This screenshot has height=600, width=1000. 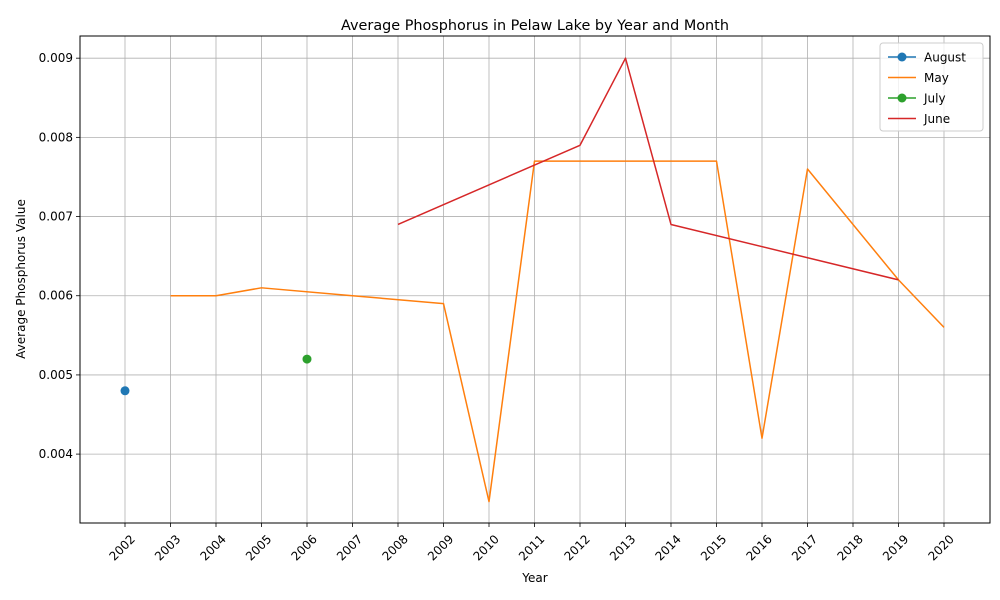 I want to click on y-tick-label: 0.006, so click(x=56, y=296).